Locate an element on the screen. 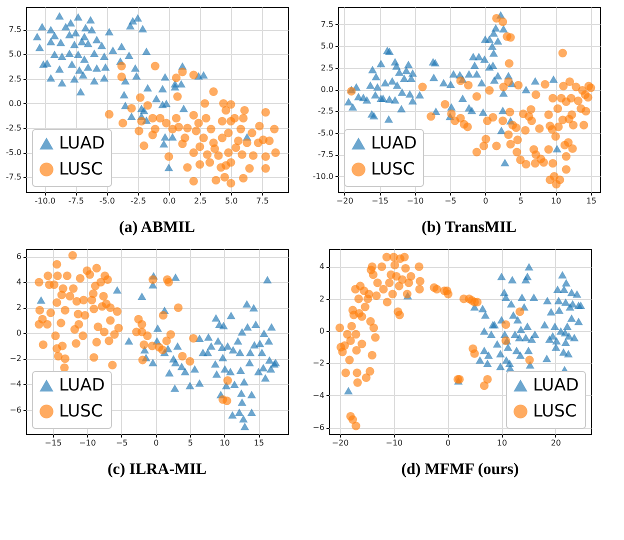 The image size is (624, 540). text: (a) ABMIL is located at coordinates (157, 227).